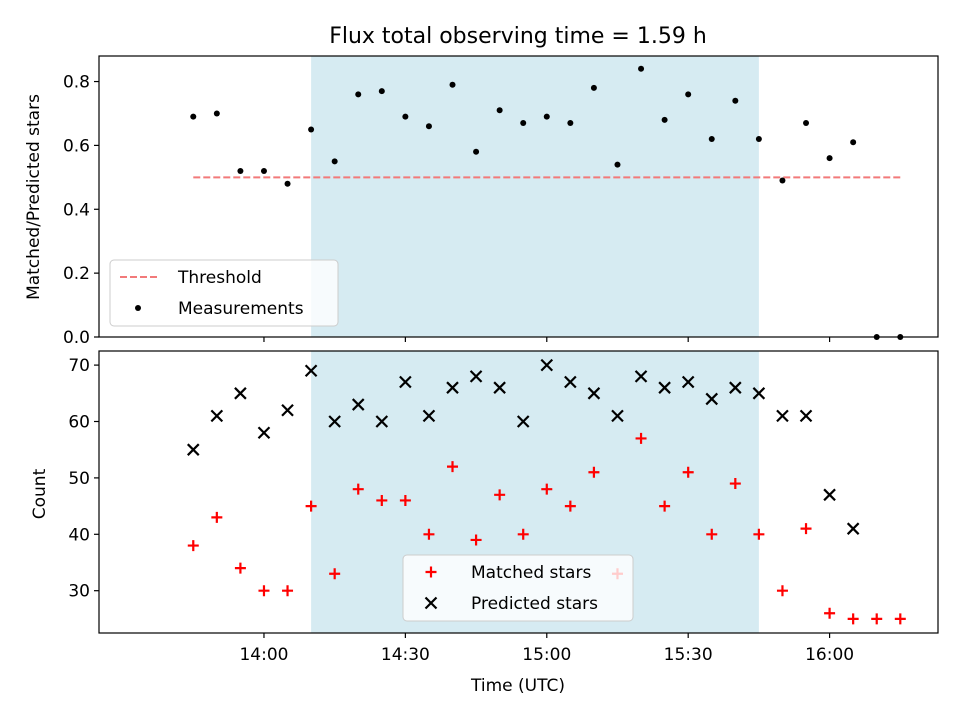 The image size is (960, 720). What do you see at coordinates (829, 655) in the screenshot?
I see `bottom-x-tick-label: 16:00` at bounding box center [829, 655].